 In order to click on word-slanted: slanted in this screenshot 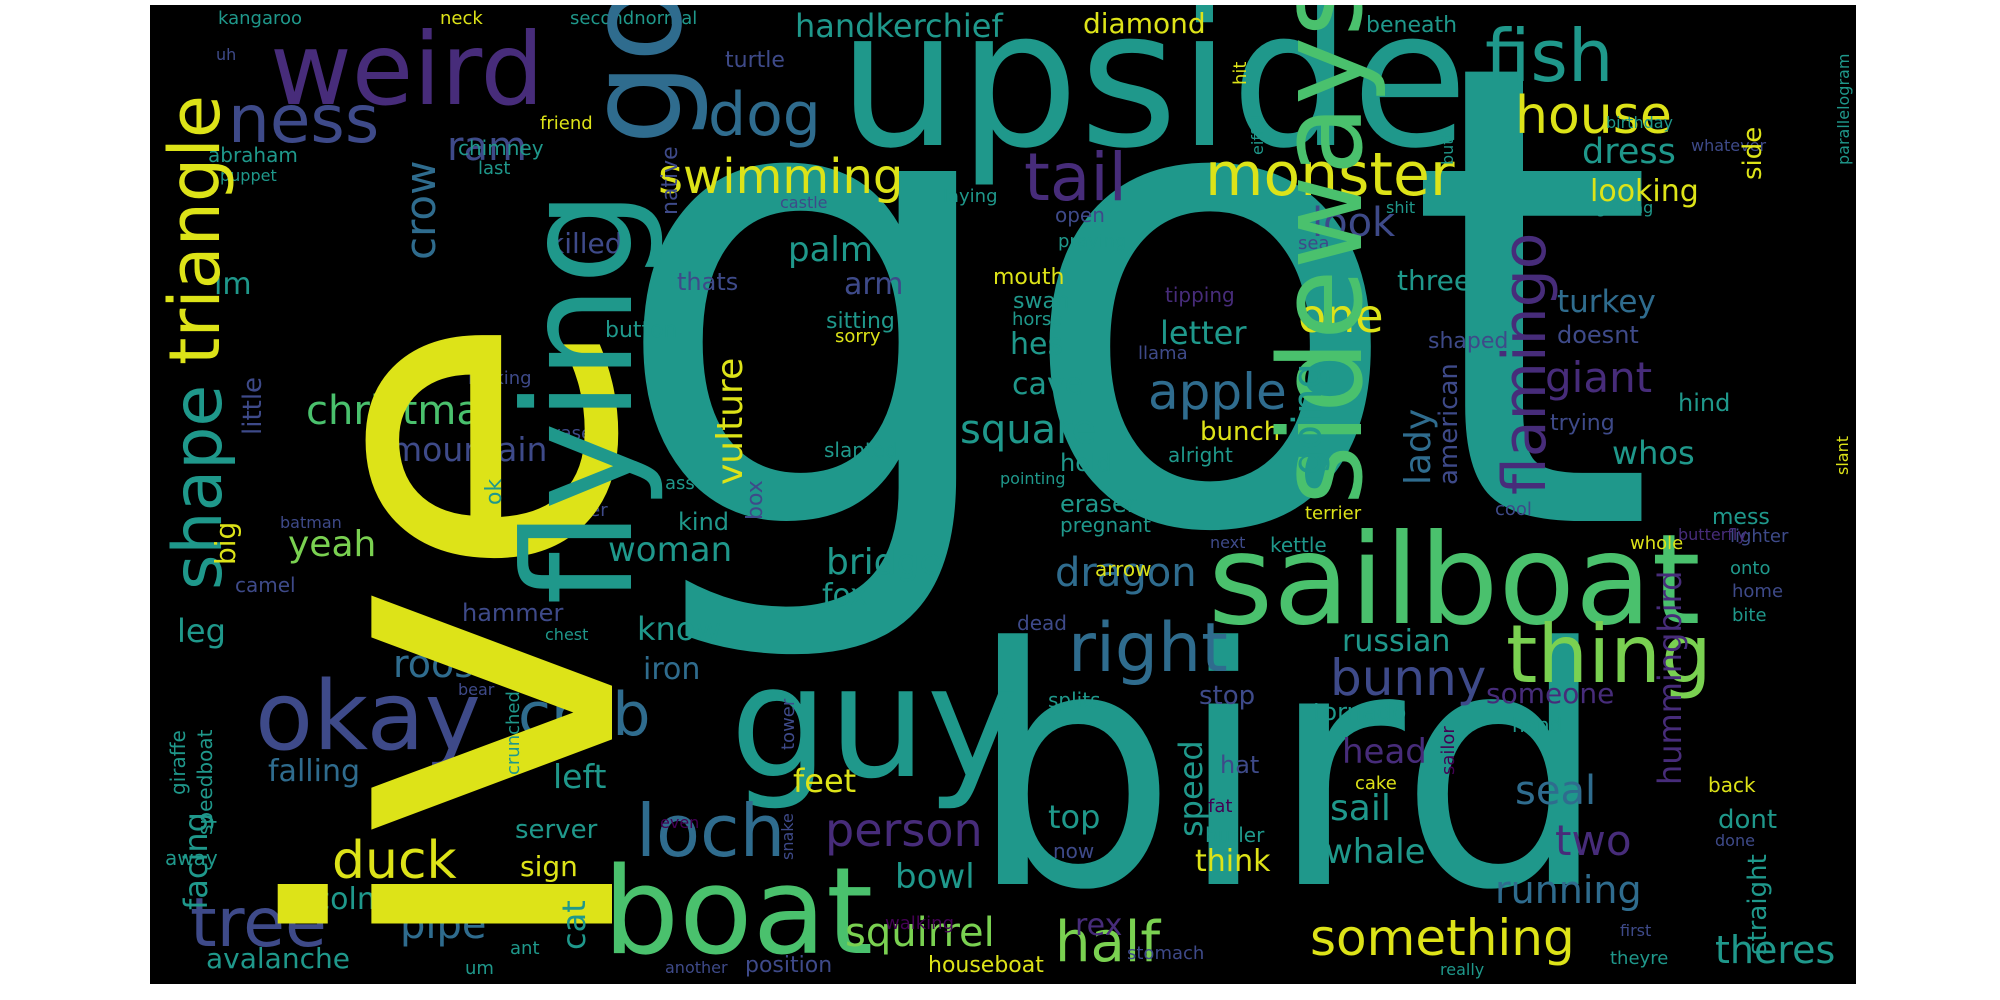, I will do `click(861, 450)`.